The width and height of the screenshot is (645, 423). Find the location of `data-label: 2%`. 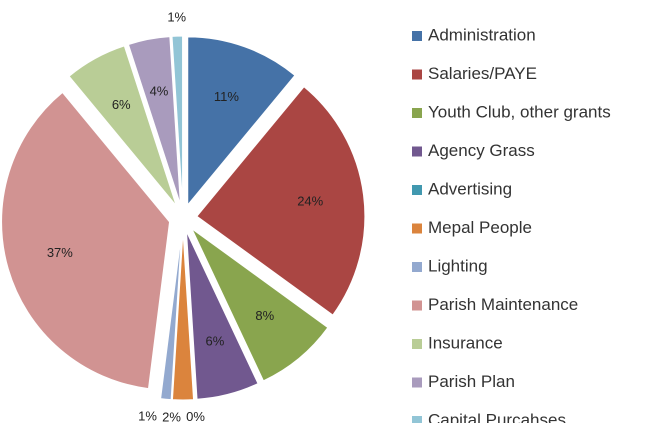

data-label: 2% is located at coordinates (171, 416).